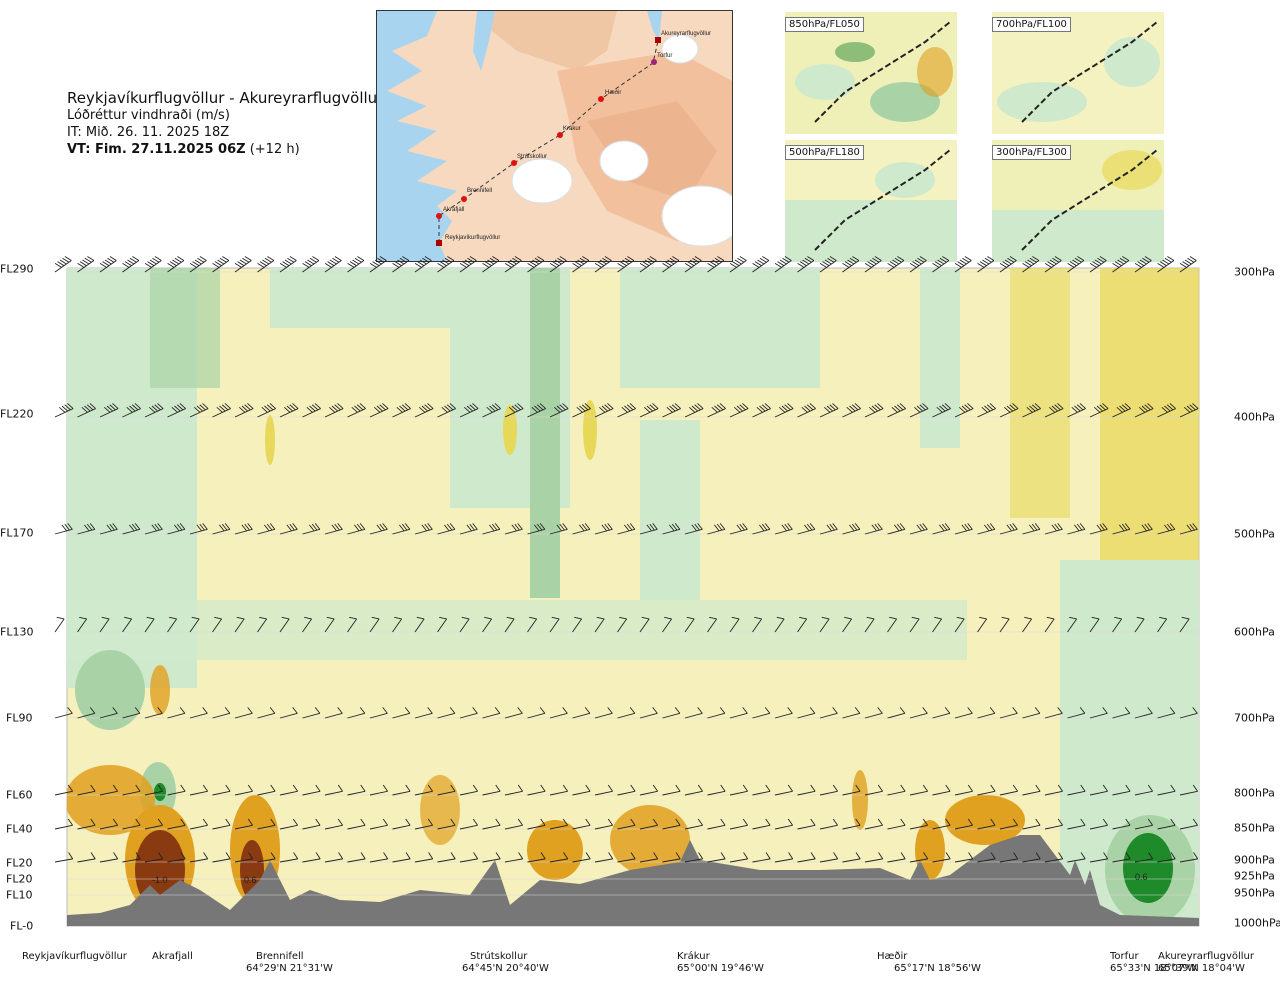  Describe the element at coordinates (1206, 956) in the screenshot. I see `location-name: Akureyrarflugvöllur` at that location.